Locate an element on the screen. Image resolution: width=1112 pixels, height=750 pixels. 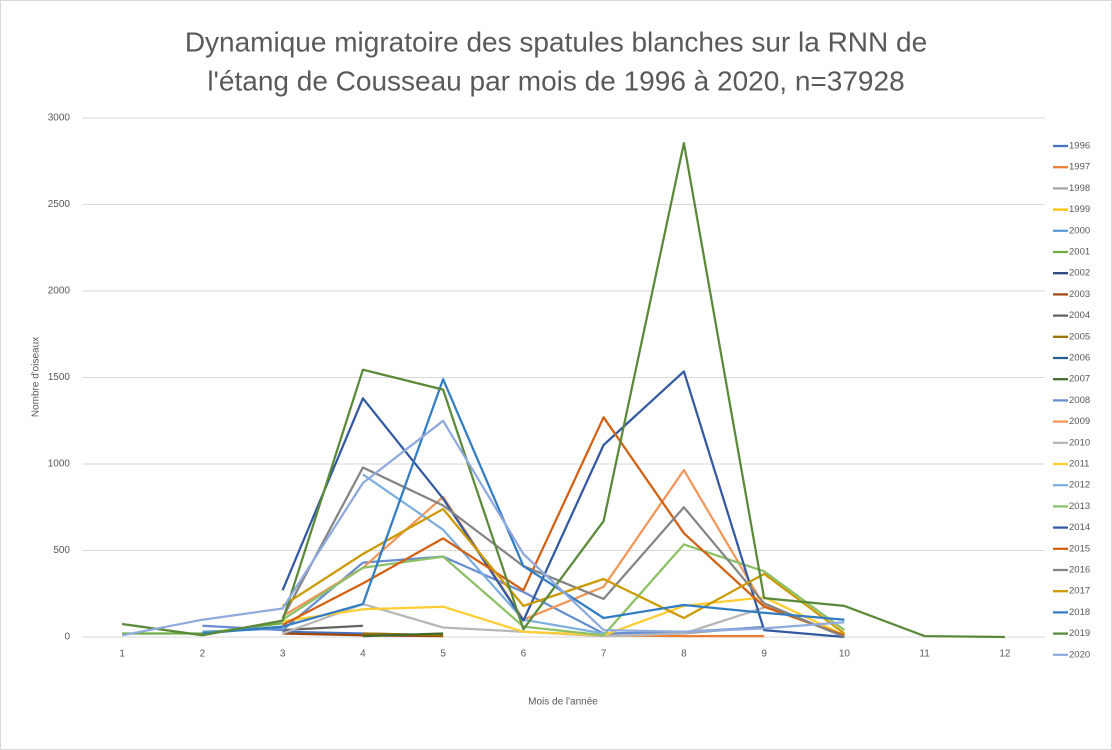
legend-label: 2015 is located at coordinates (1079, 548).